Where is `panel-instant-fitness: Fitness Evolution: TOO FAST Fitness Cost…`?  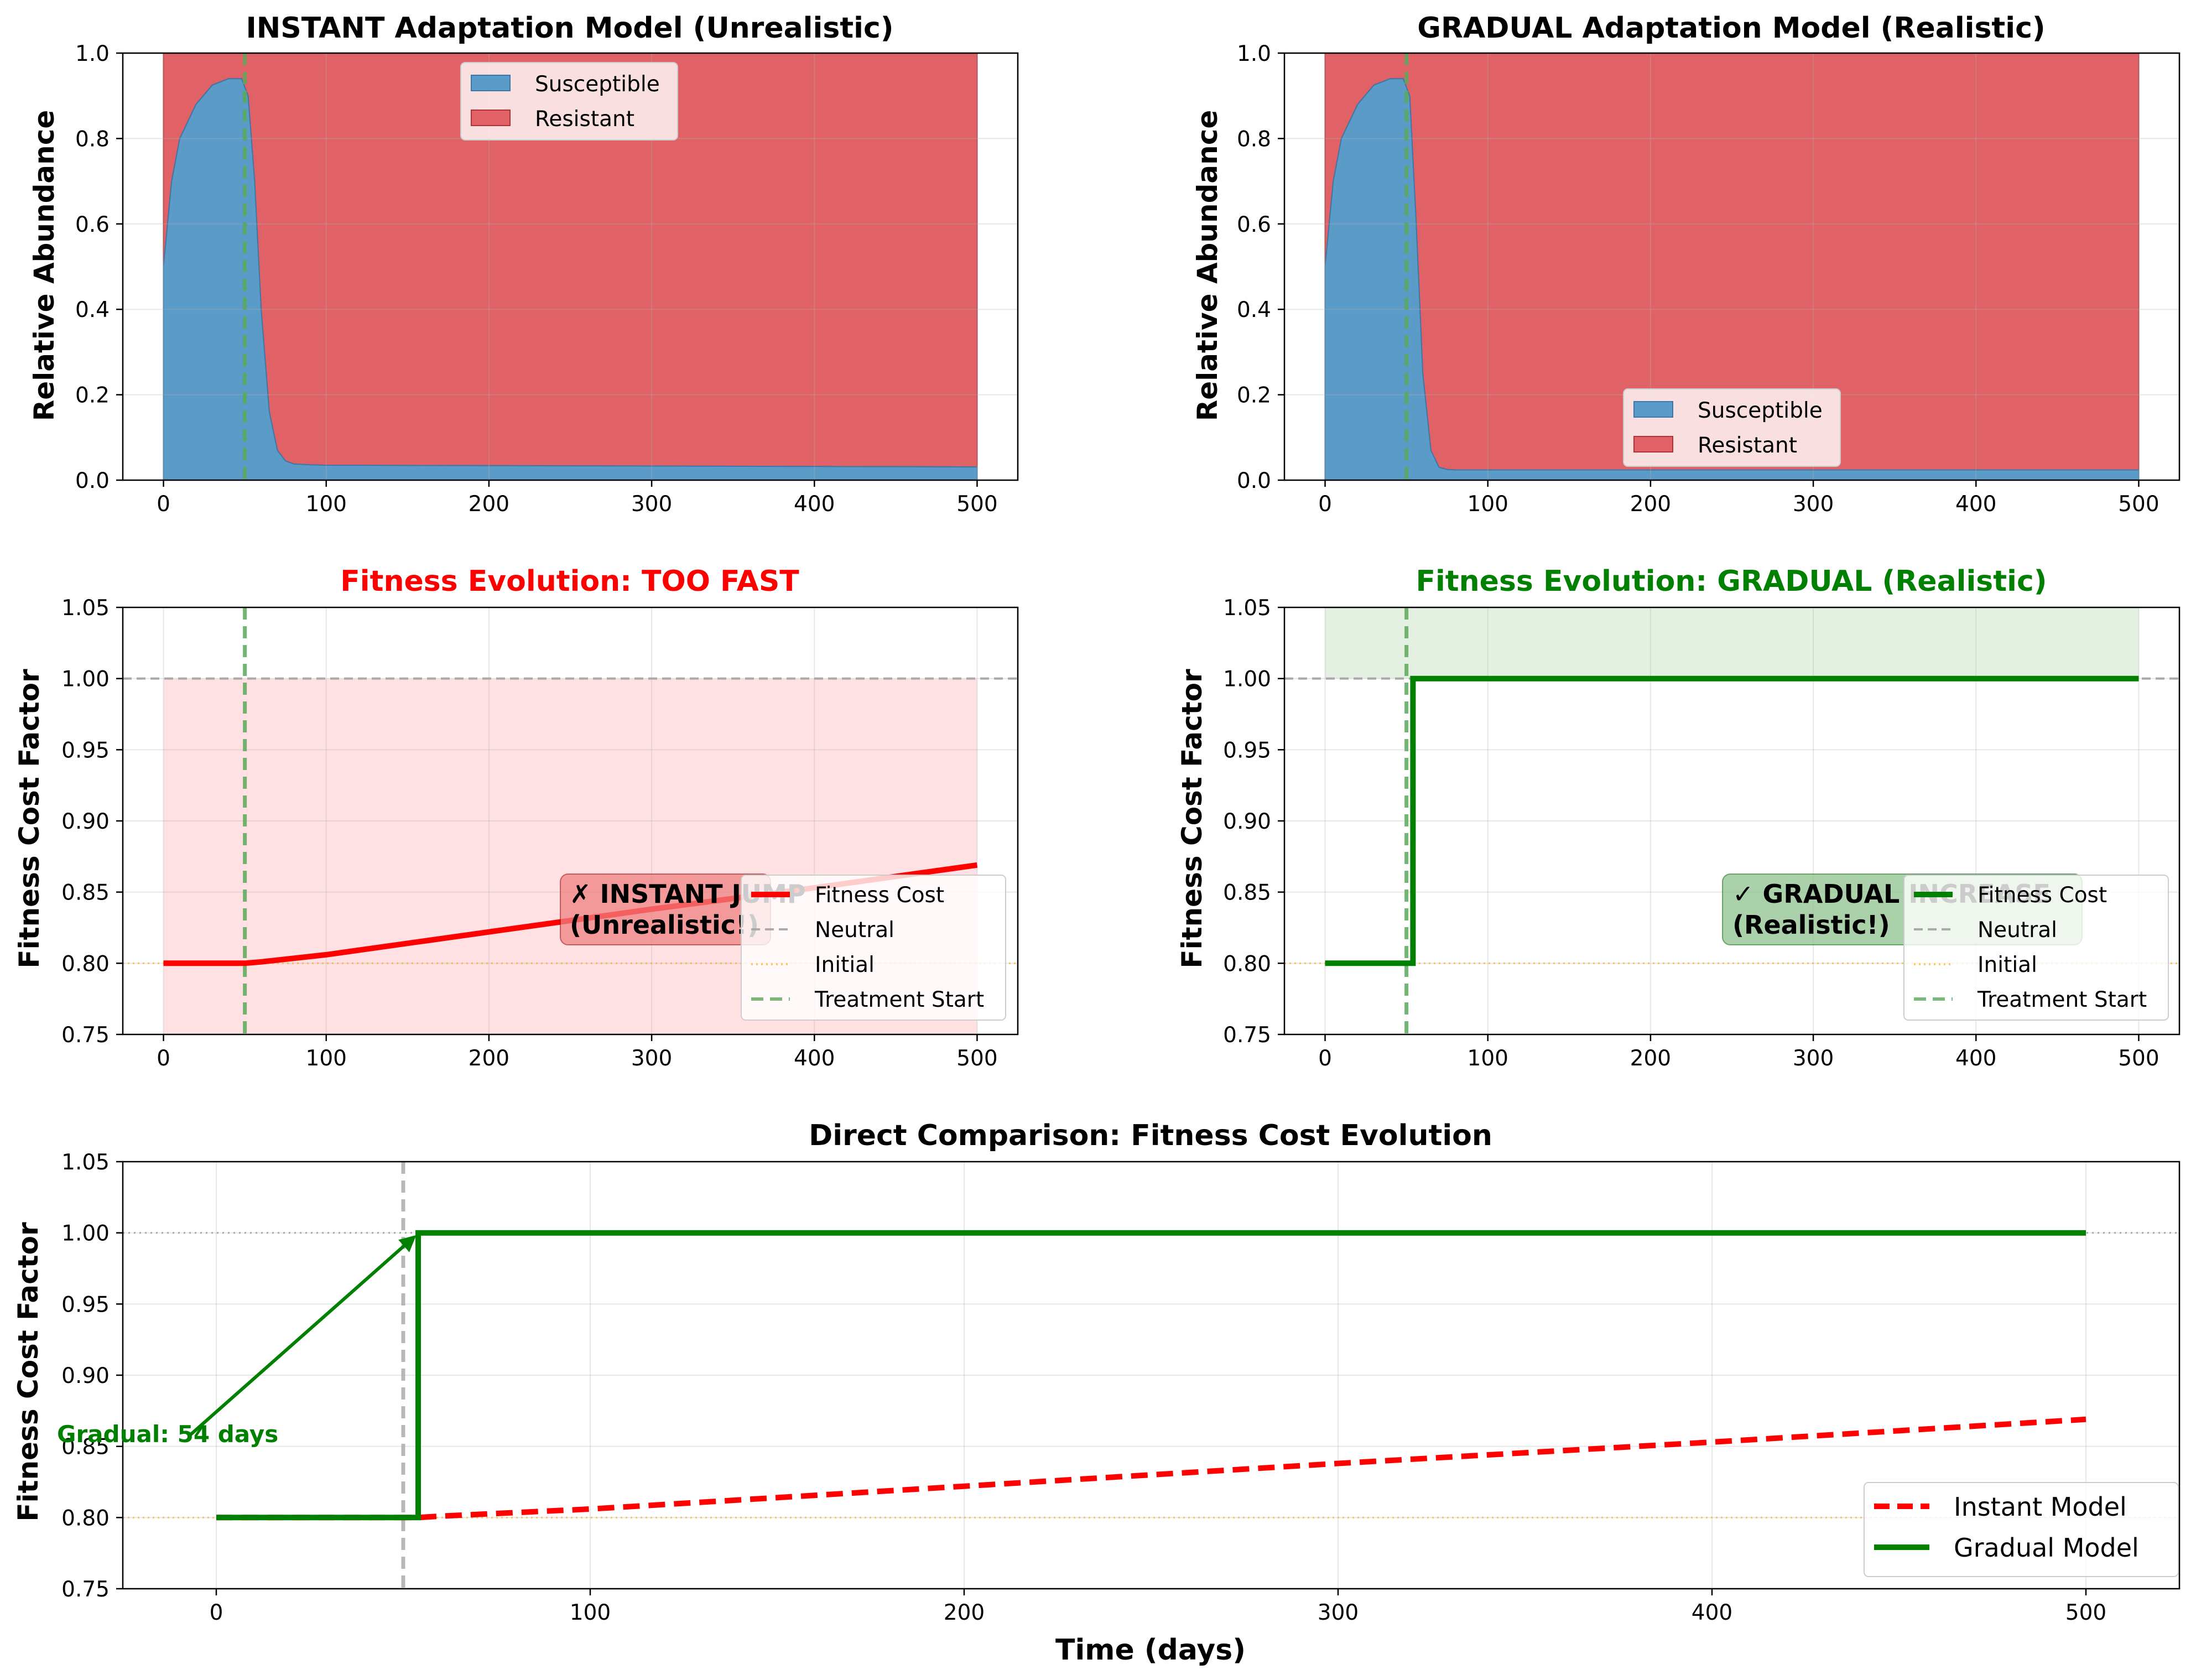
panel-instant-fitness: Fitness Evolution: TOO FAST Fitness Cost… is located at coordinates (516, 818).